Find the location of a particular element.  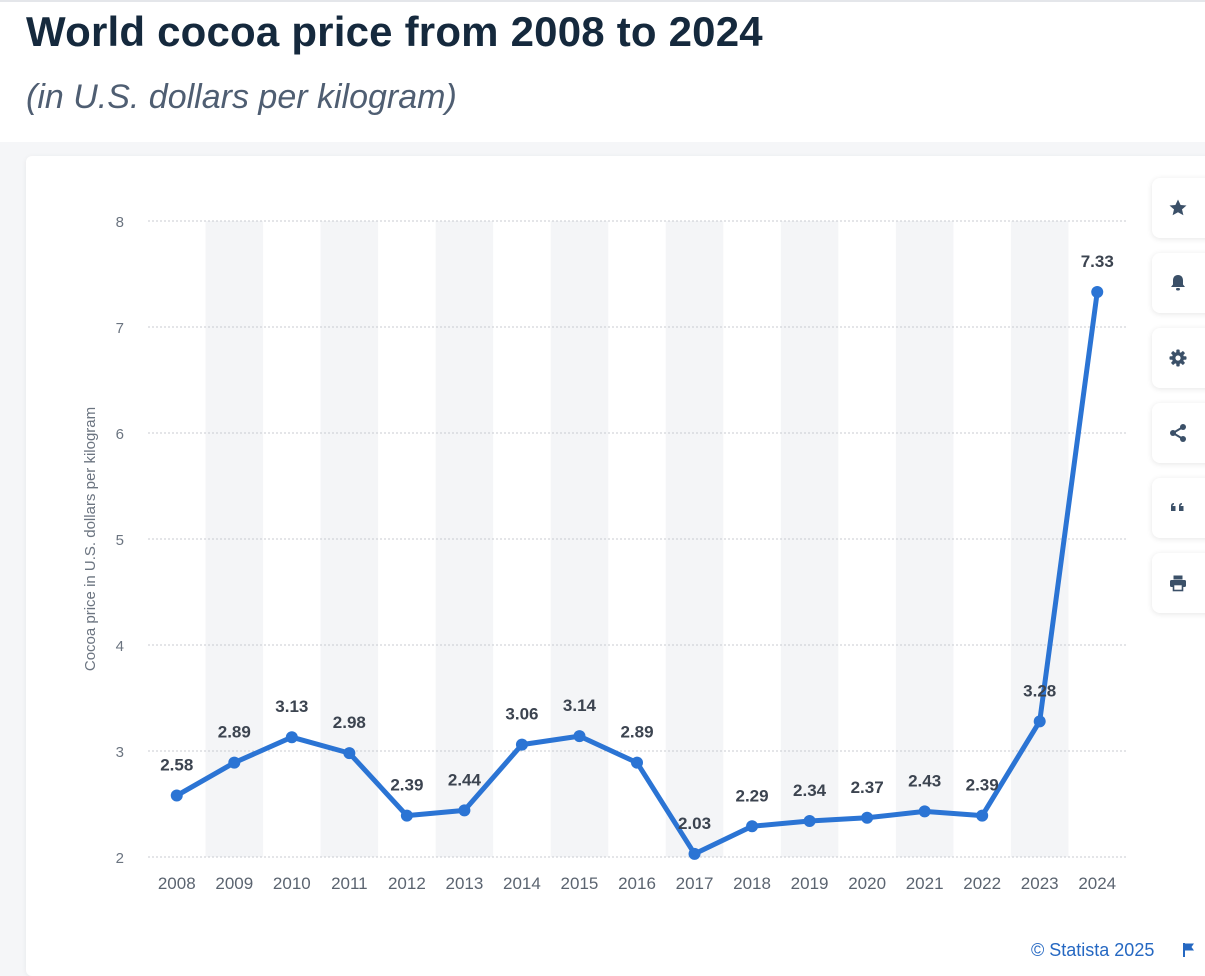

quote-icon is located at coordinates (1177, 507).